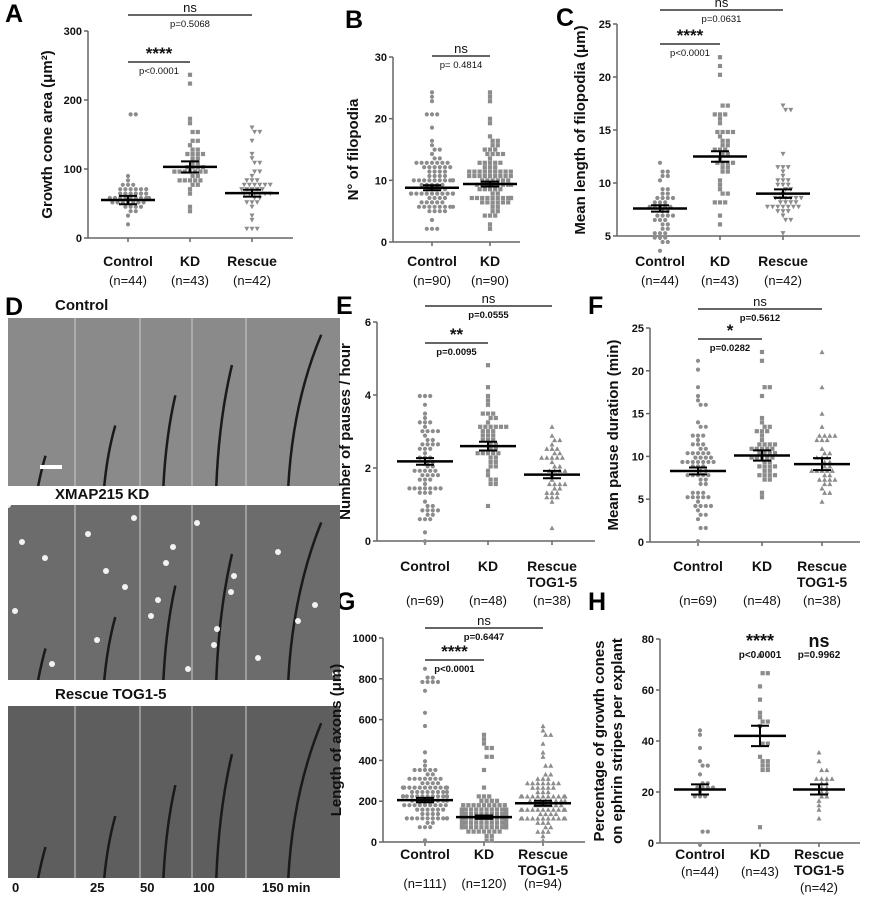 Image resolution: width=880 pixels, height=898 pixels. Describe the element at coordinates (488, 315) in the screenshot. I see `p-value: p=0.0555` at that location.